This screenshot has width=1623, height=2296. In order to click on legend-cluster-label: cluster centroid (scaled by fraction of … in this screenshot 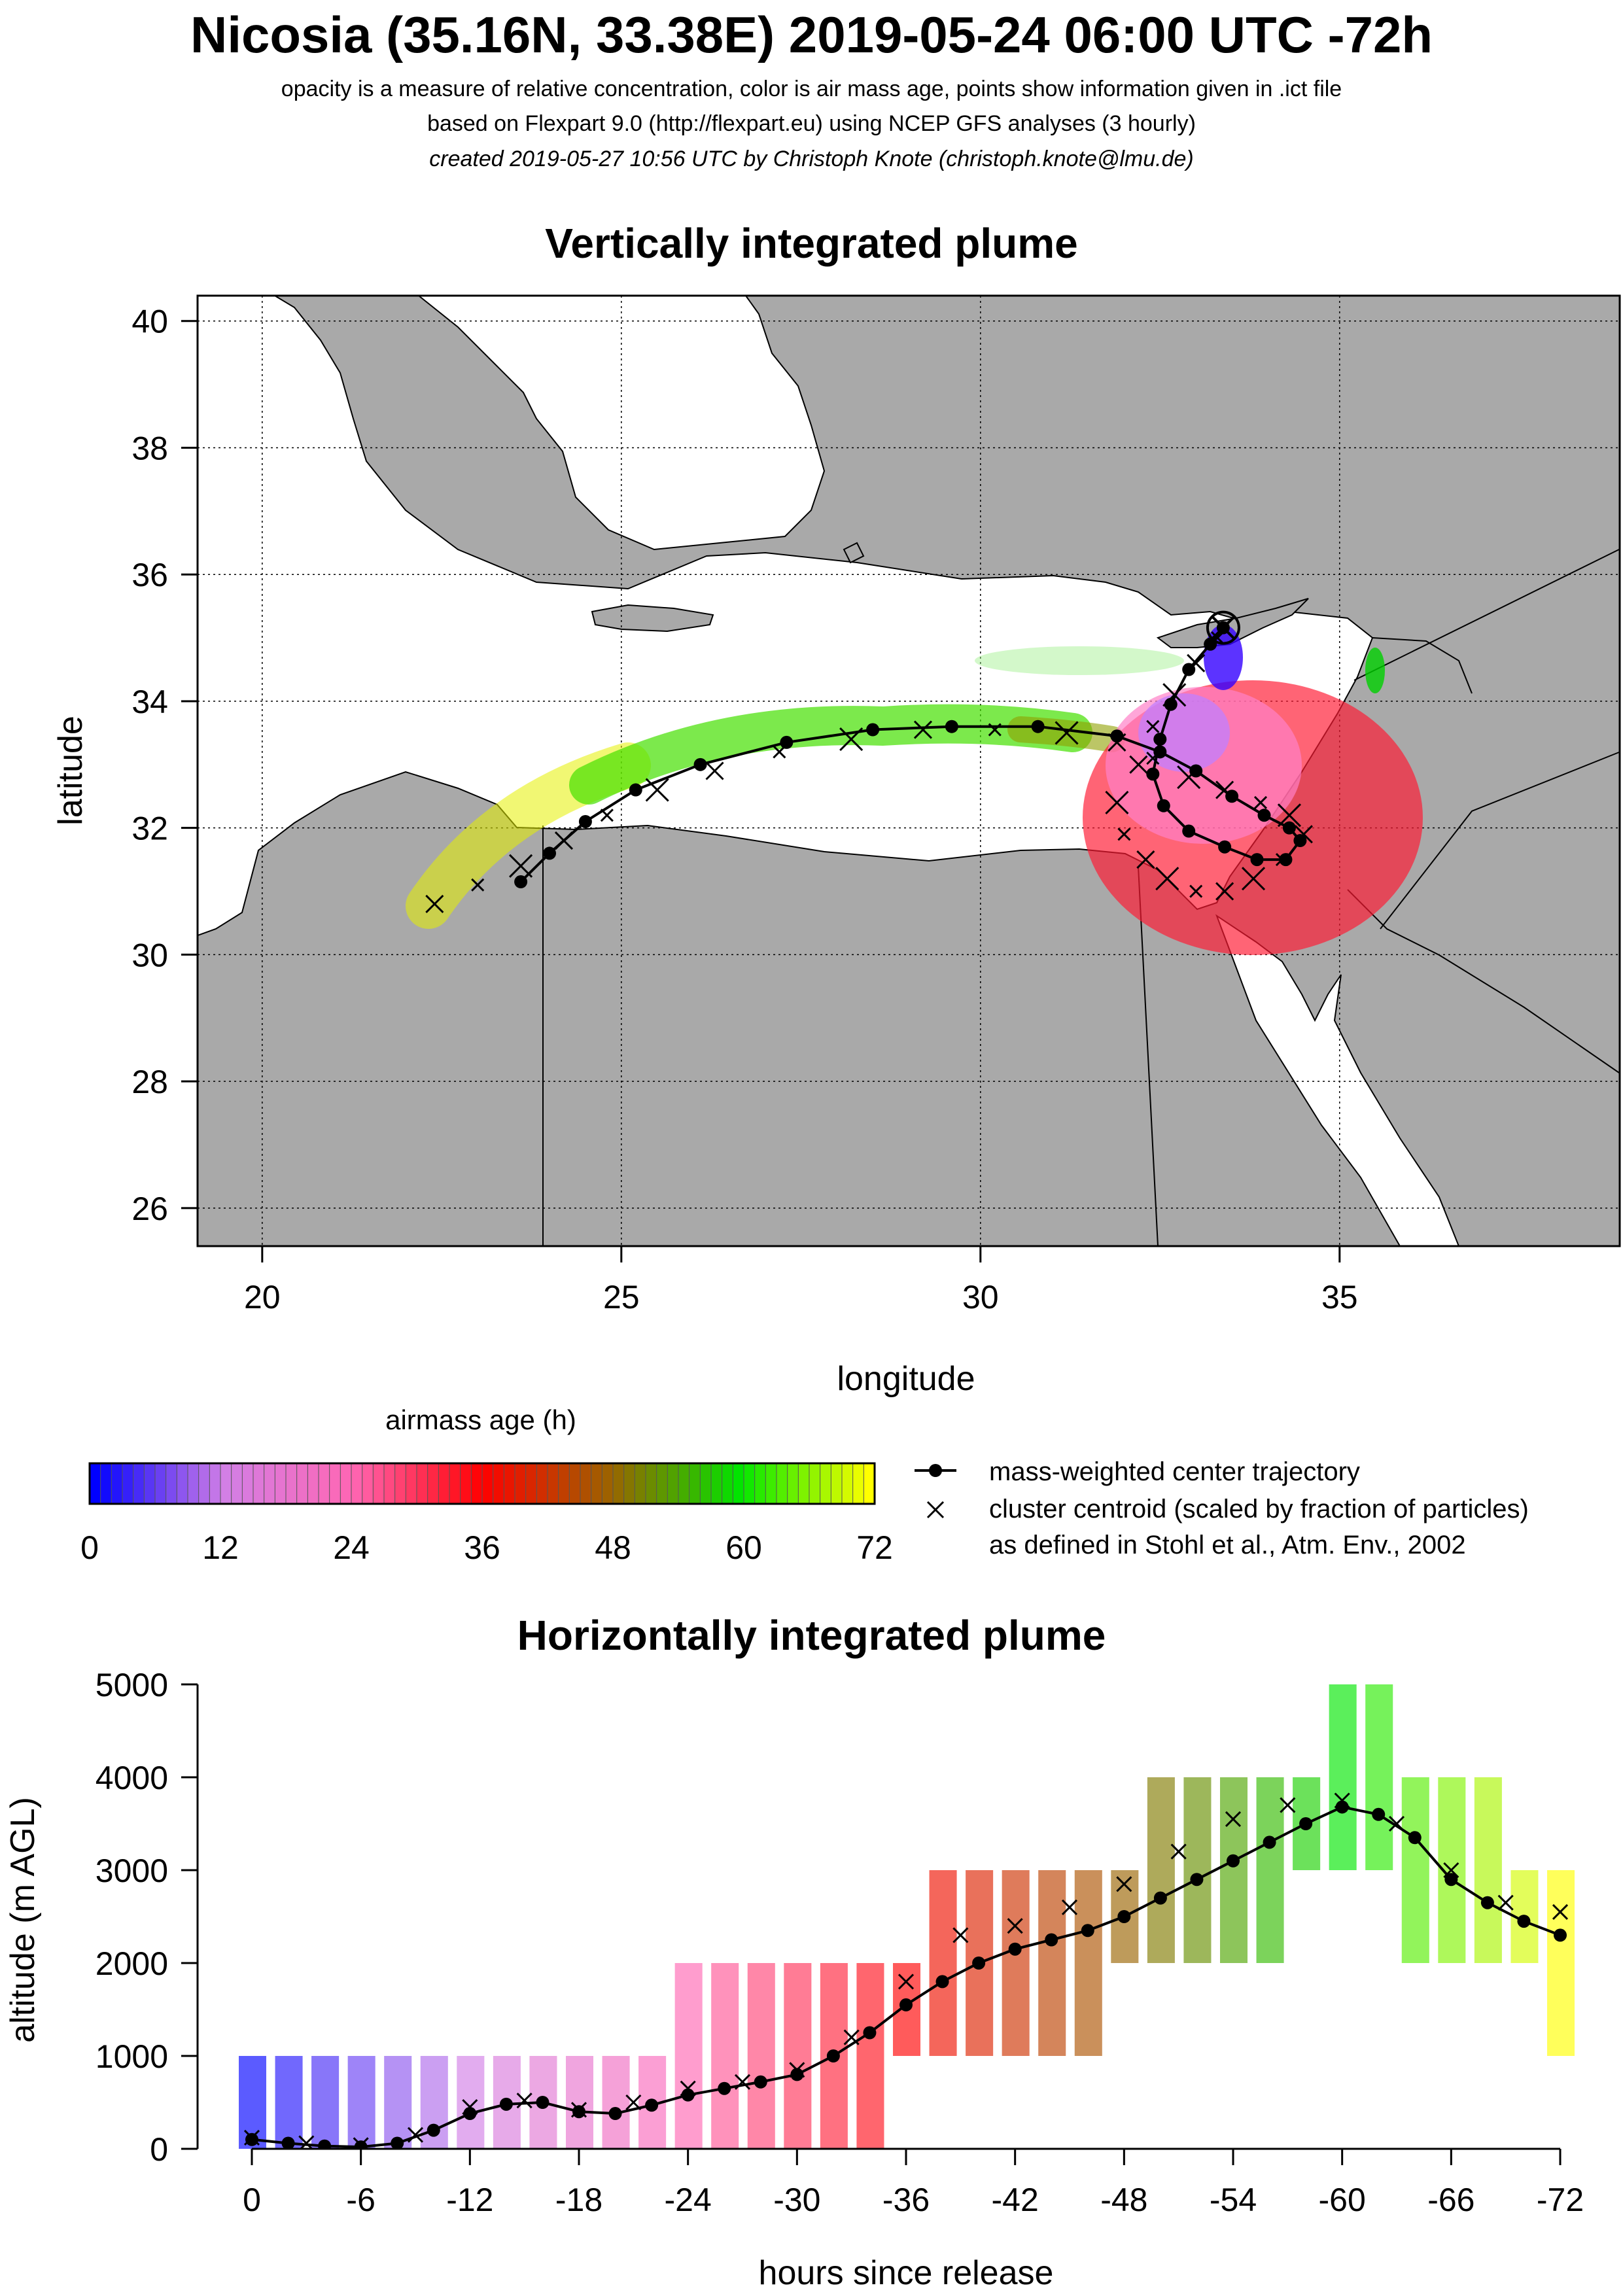, I will do `click(1259, 1509)`.